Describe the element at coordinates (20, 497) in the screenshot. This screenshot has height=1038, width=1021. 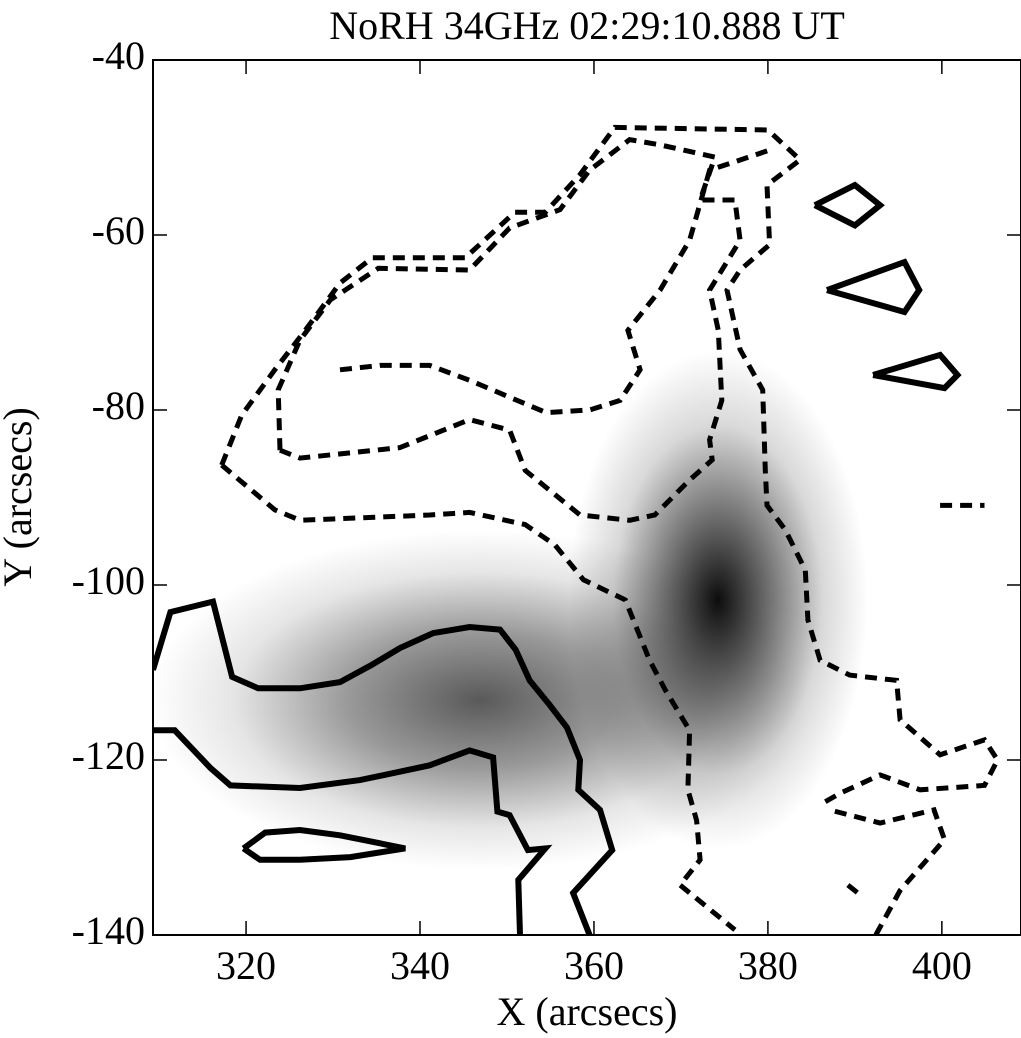
I see `y-axis-label: Y (arcsecs)` at that location.